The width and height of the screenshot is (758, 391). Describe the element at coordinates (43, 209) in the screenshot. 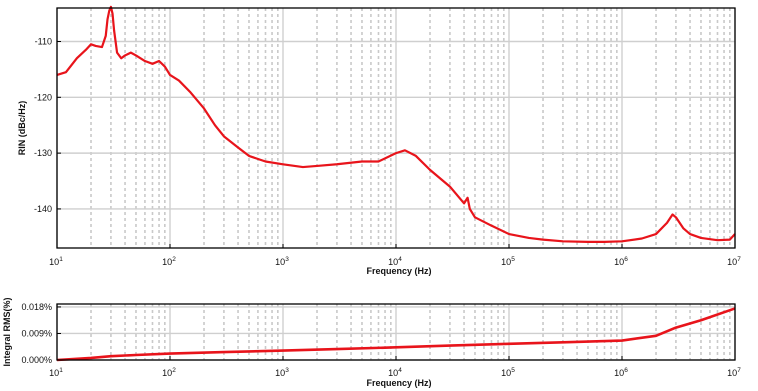

I see `y-tick-label: -140` at that location.